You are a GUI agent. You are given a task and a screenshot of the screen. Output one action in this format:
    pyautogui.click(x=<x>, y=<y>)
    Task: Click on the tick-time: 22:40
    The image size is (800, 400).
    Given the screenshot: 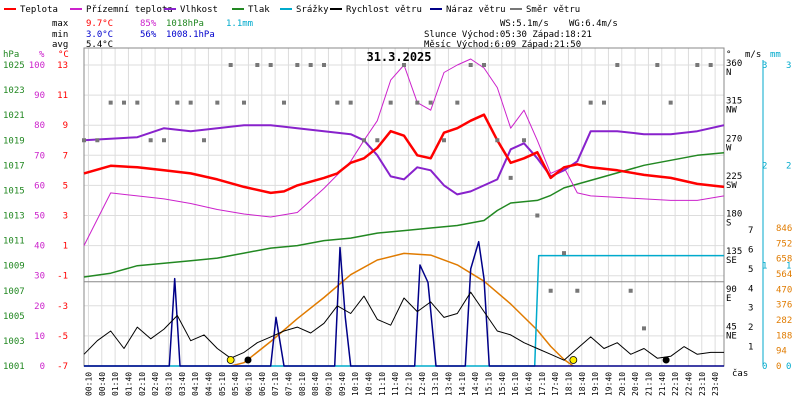 What is the action you would take?
    pyautogui.click(x=688, y=384)
    